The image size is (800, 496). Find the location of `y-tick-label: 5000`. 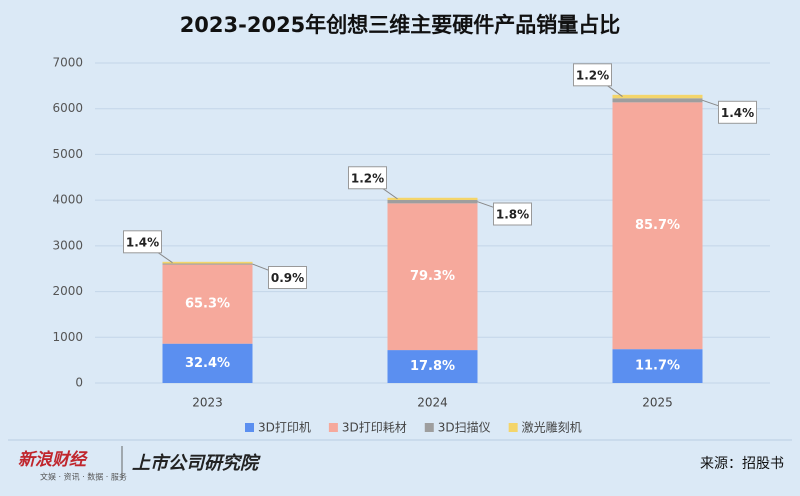

y-tick-label: 5000 is located at coordinates (67, 154).